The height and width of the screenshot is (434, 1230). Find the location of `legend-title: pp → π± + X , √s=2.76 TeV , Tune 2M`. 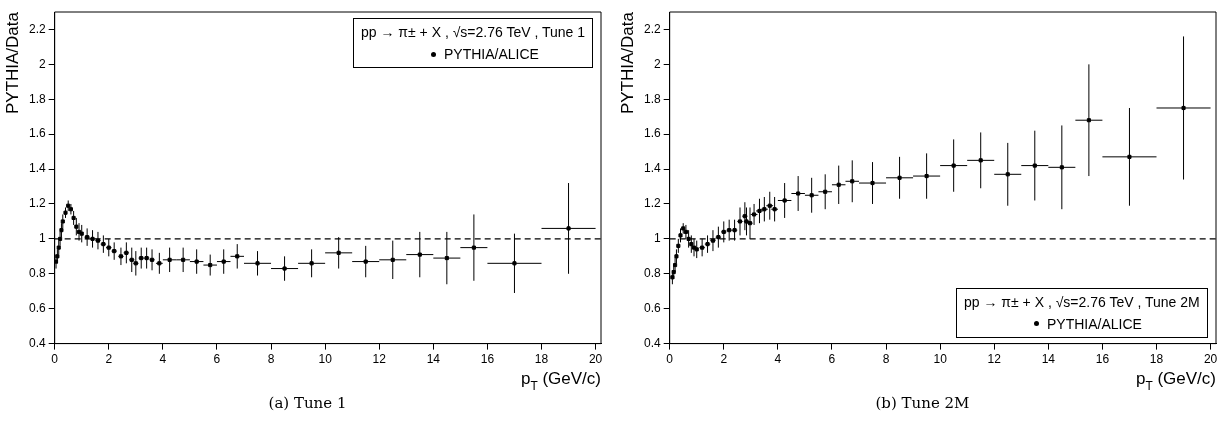

legend-title: pp → π± + X , √s=2.76 TeV , Tune 2M is located at coordinates (1082, 302).